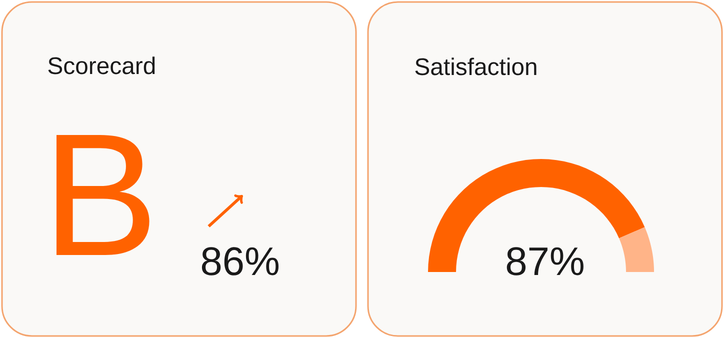  I want to click on data-label: 87%, so click(545, 261).